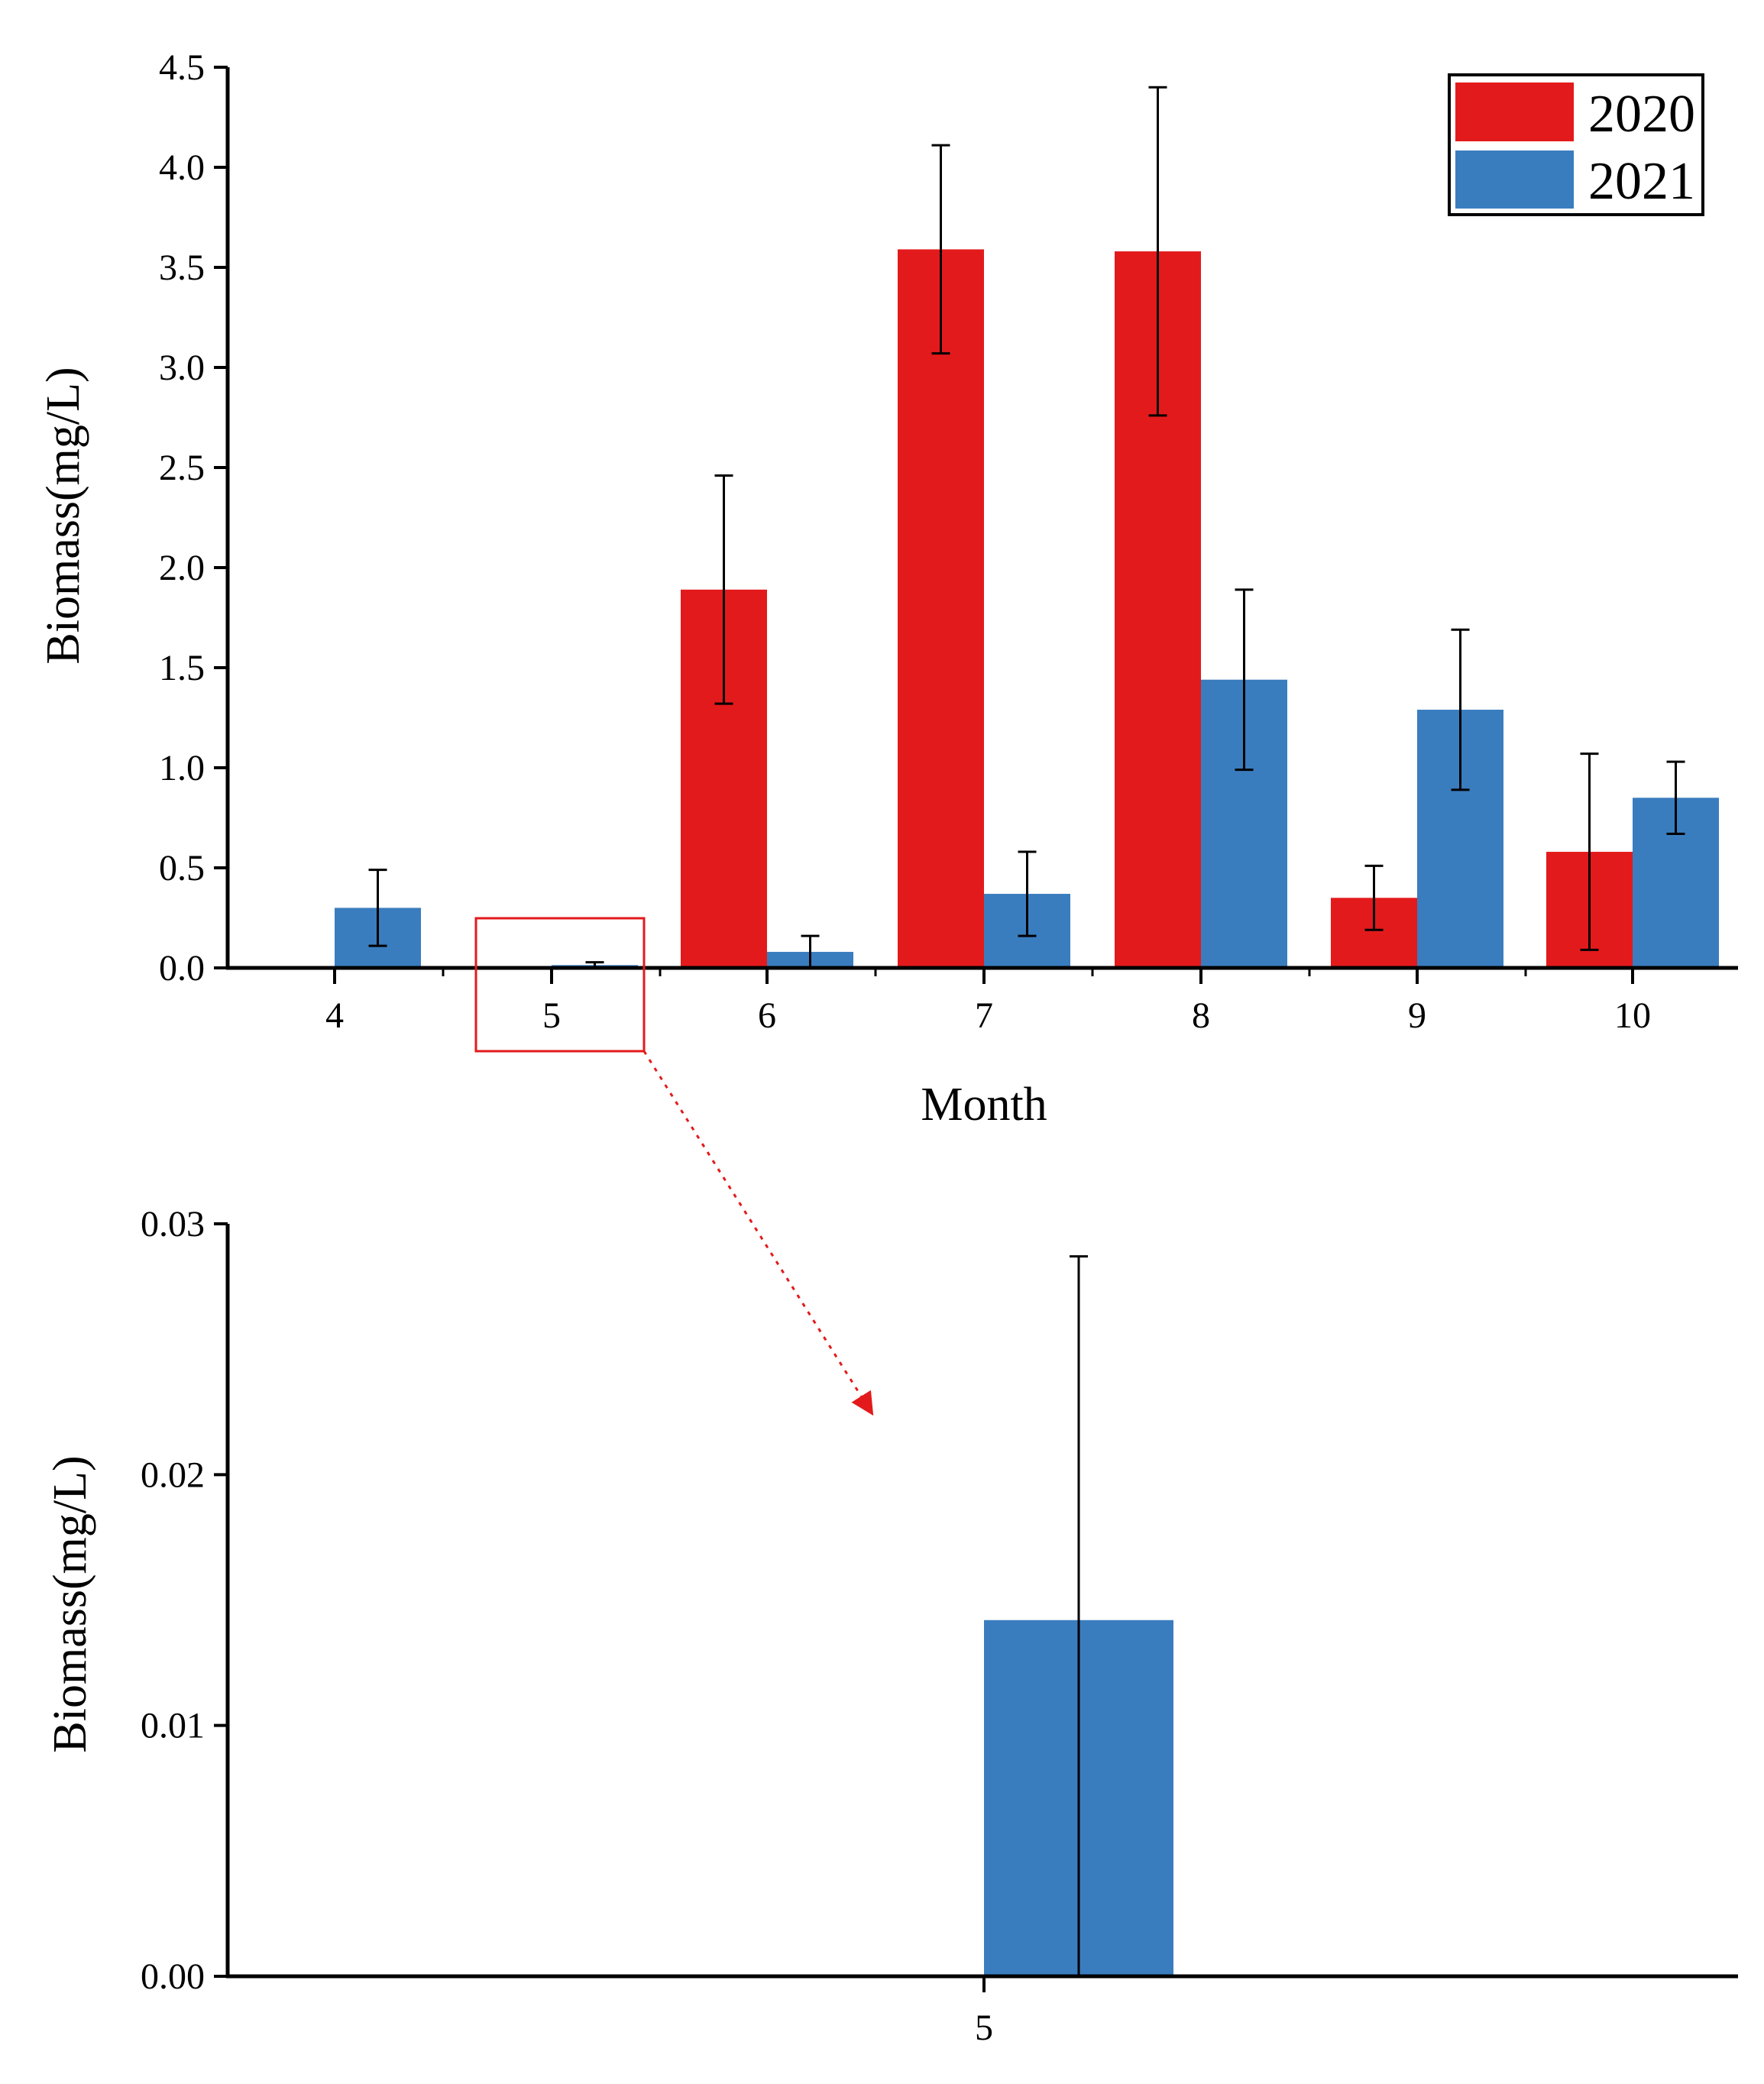 The height and width of the screenshot is (2084, 1764). What do you see at coordinates (1514, 112) in the screenshot?
I see `legend-swatch-2020` at bounding box center [1514, 112].